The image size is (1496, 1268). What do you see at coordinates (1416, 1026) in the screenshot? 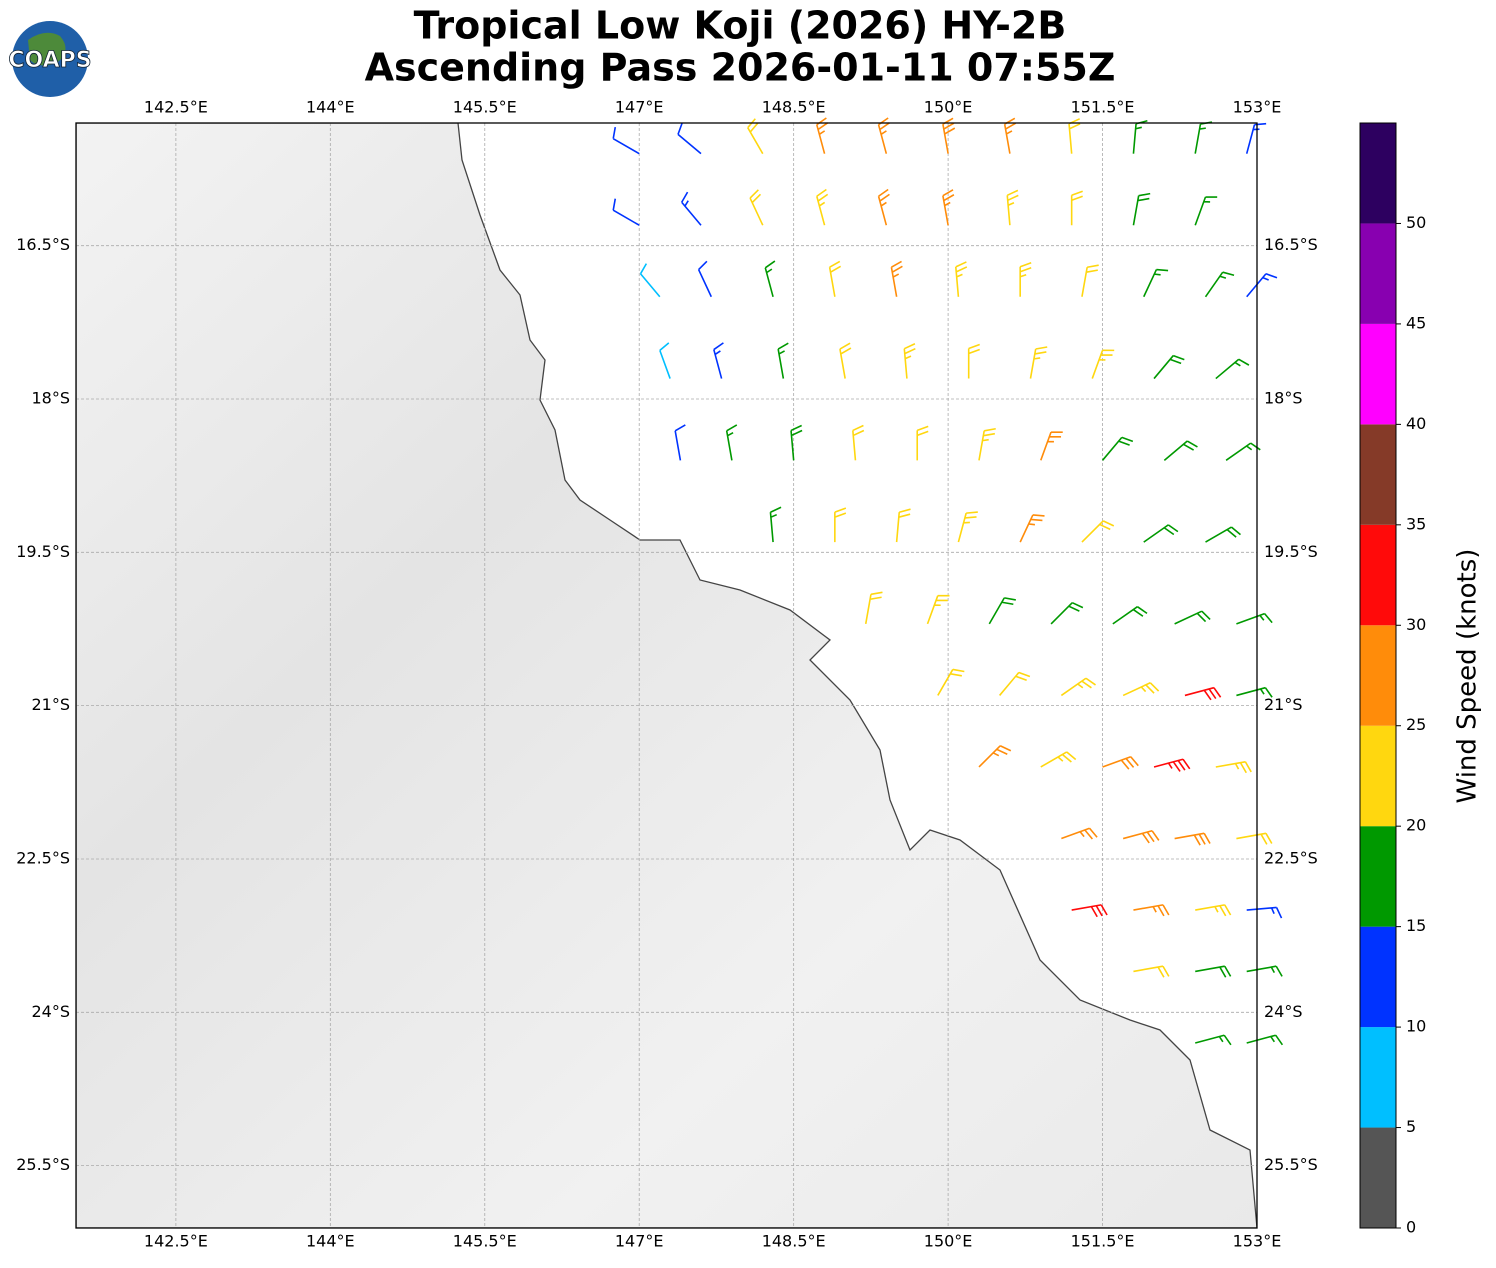
I see `colorbar-tick-label: 10` at bounding box center [1416, 1026].